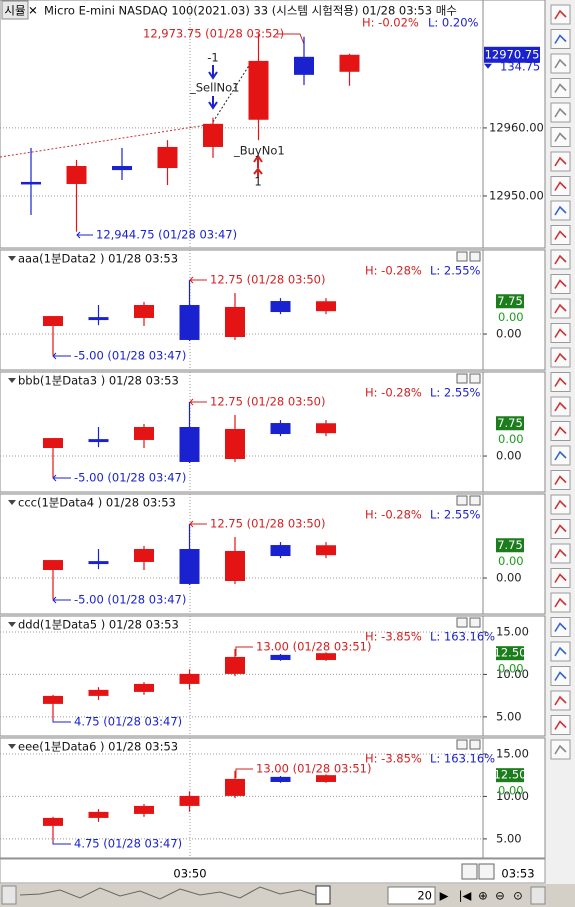 The width and height of the screenshot is (575, 907). I want to click on close-icon: ✕, so click(33, 11).